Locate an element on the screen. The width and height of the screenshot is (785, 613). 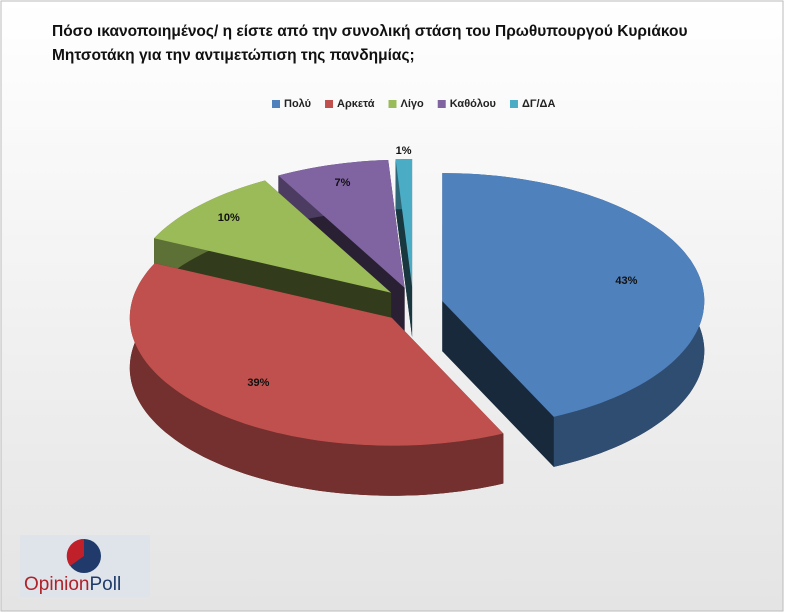
logo-circle-part is located at coordinates (75, 552).